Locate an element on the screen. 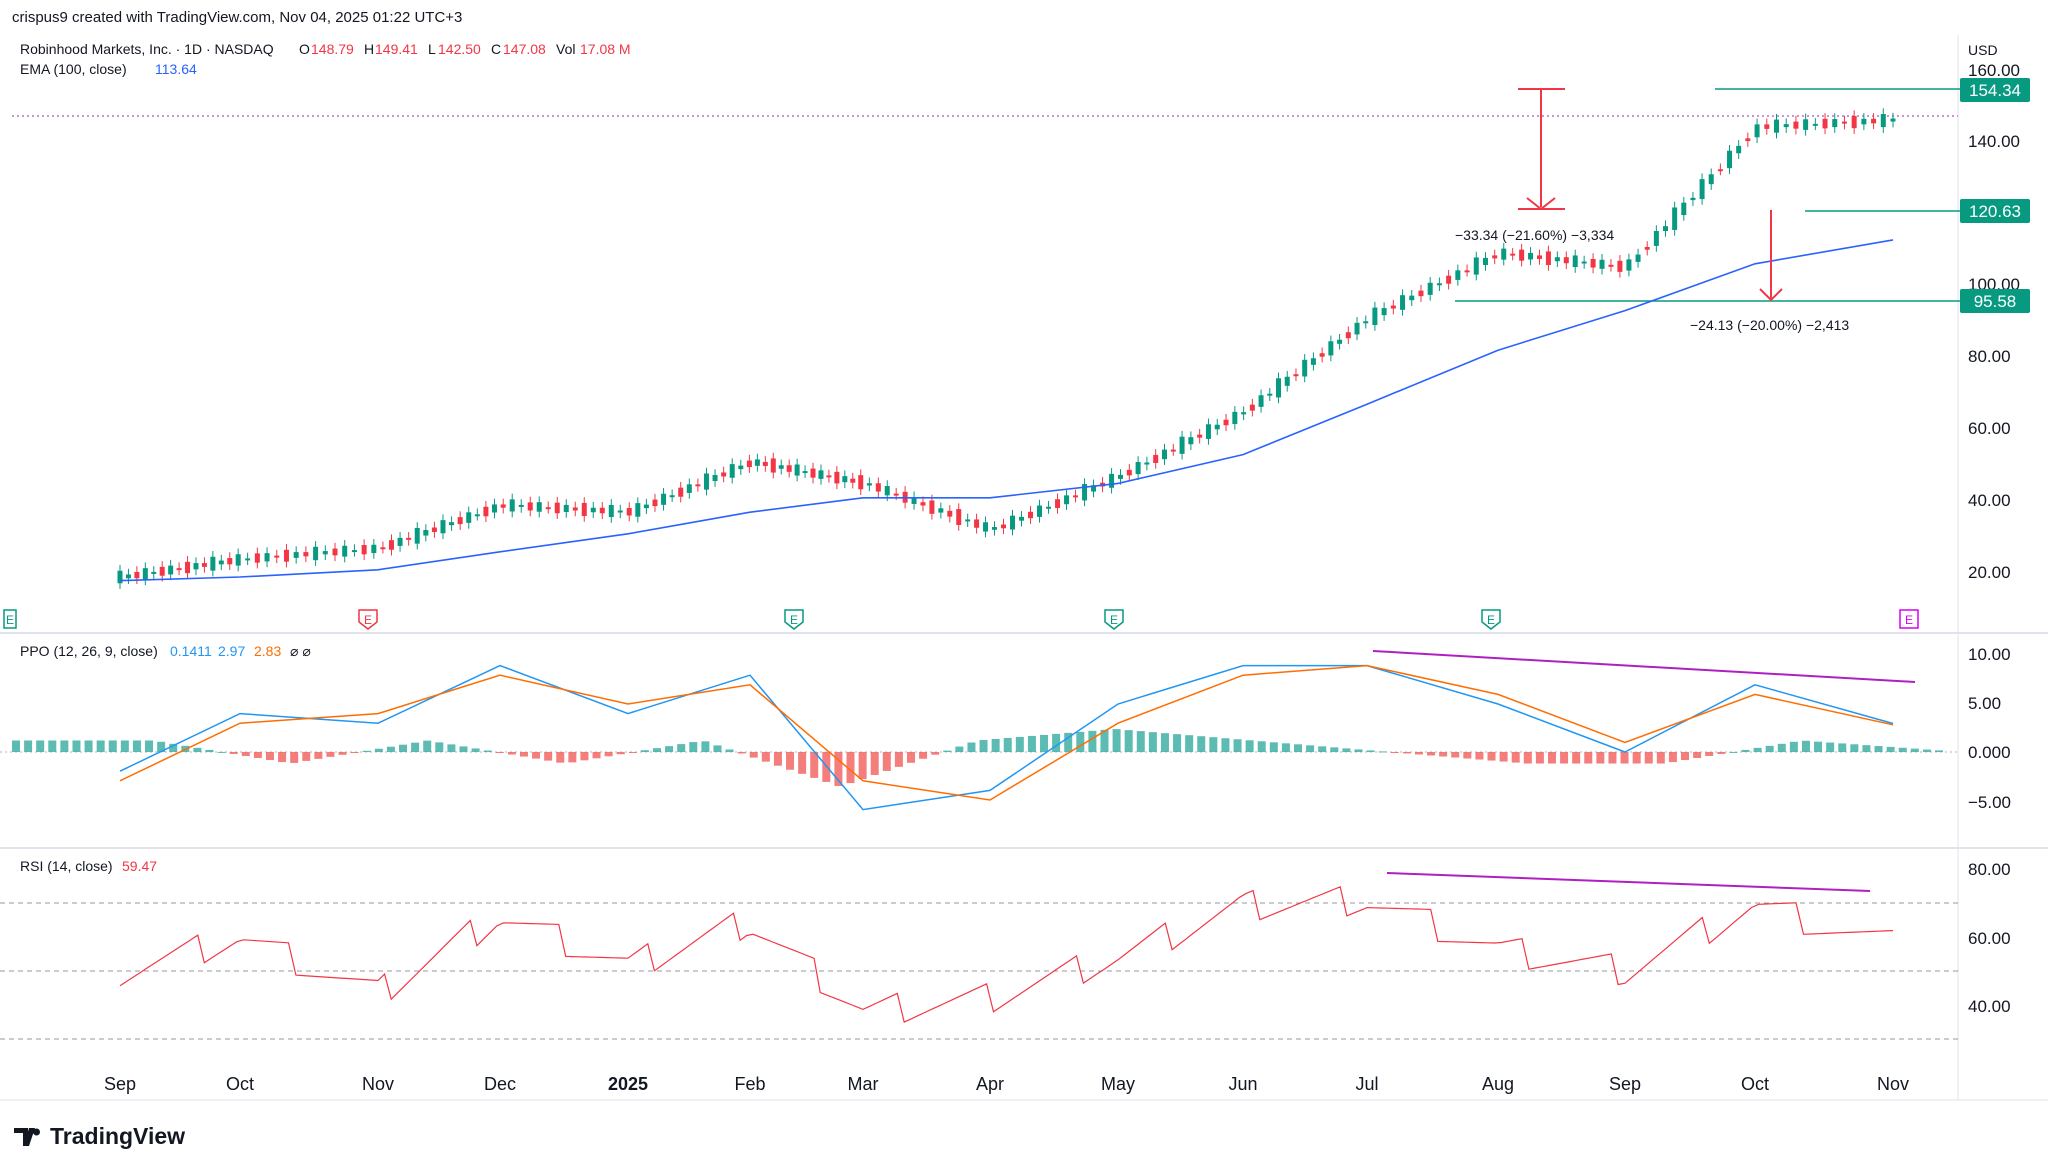 The image size is (2048, 1168). ppo-value-3: 2.83 is located at coordinates (267, 651).